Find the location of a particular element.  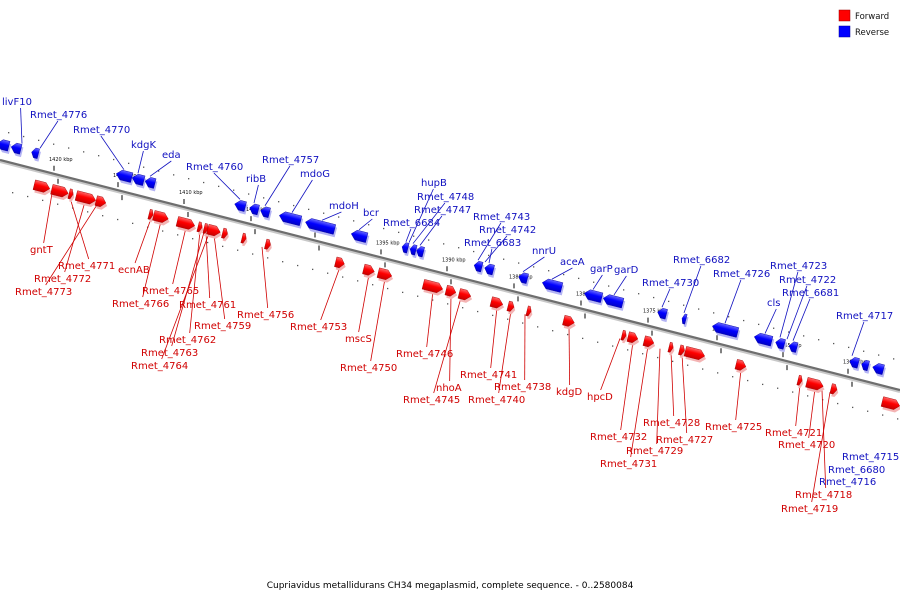

reverse-gene-label-rmet-4757: Rmet_4757 is located at coordinates (290, 160).